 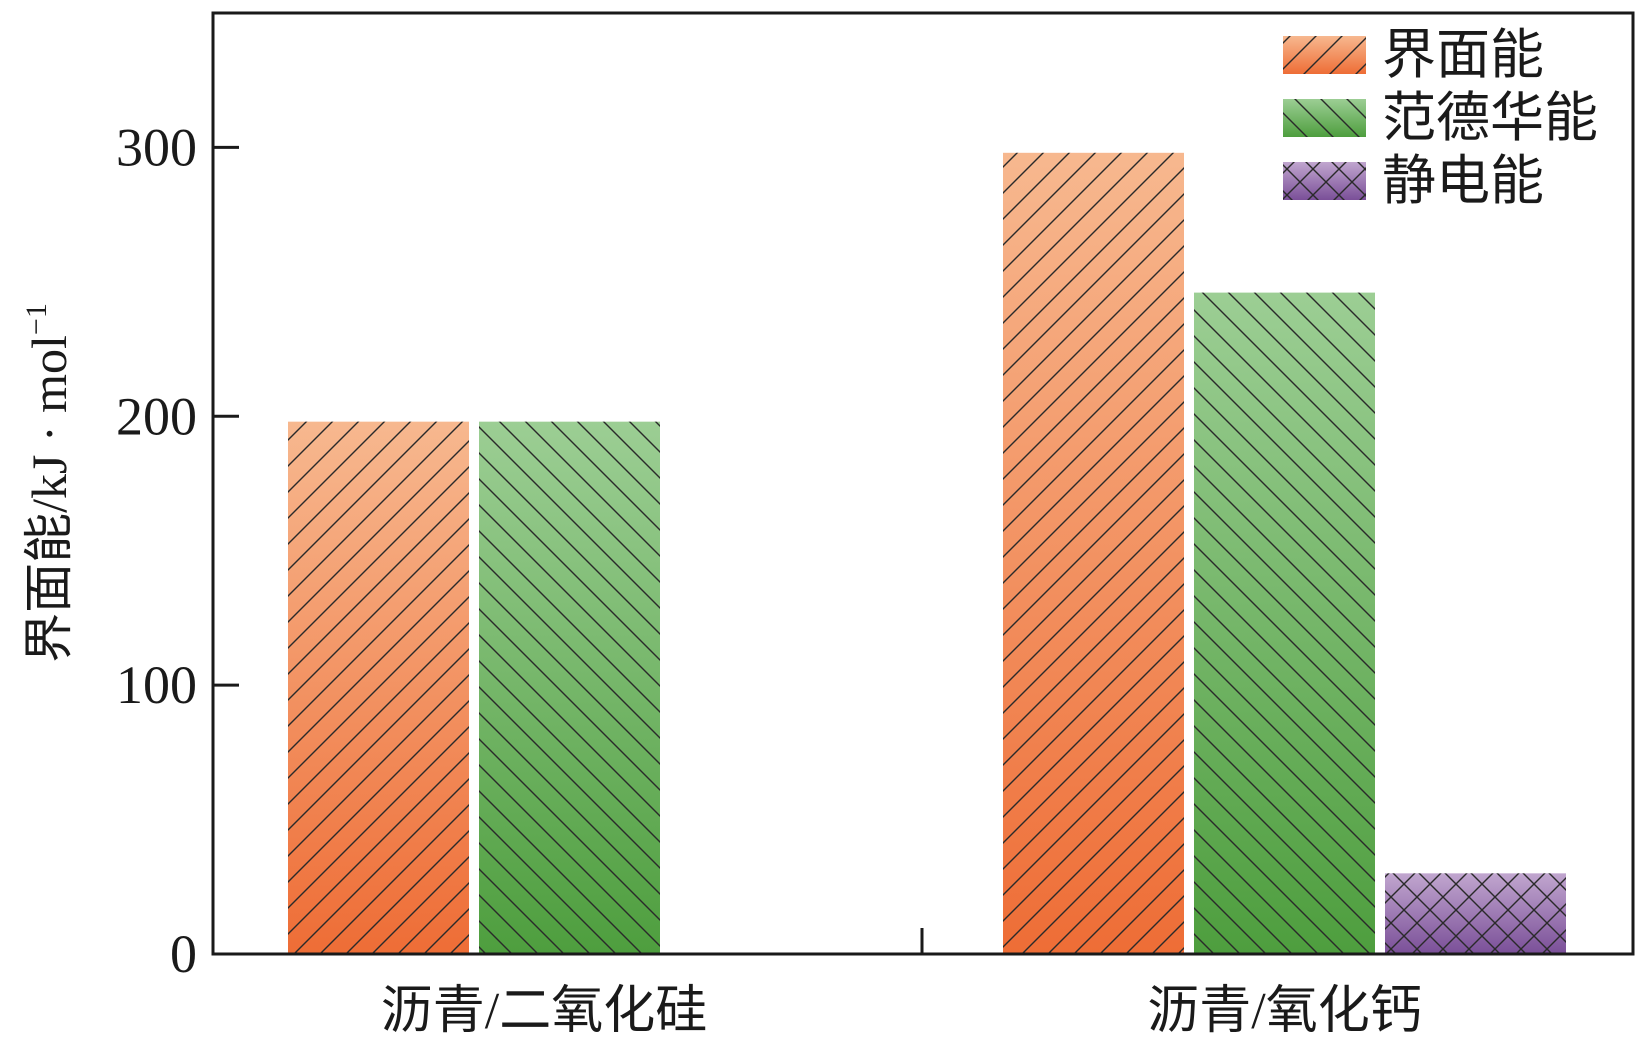 What do you see at coordinates (48, 483) in the screenshot?
I see `y-axis-title: 界面能/kJ · mol−1` at bounding box center [48, 483].